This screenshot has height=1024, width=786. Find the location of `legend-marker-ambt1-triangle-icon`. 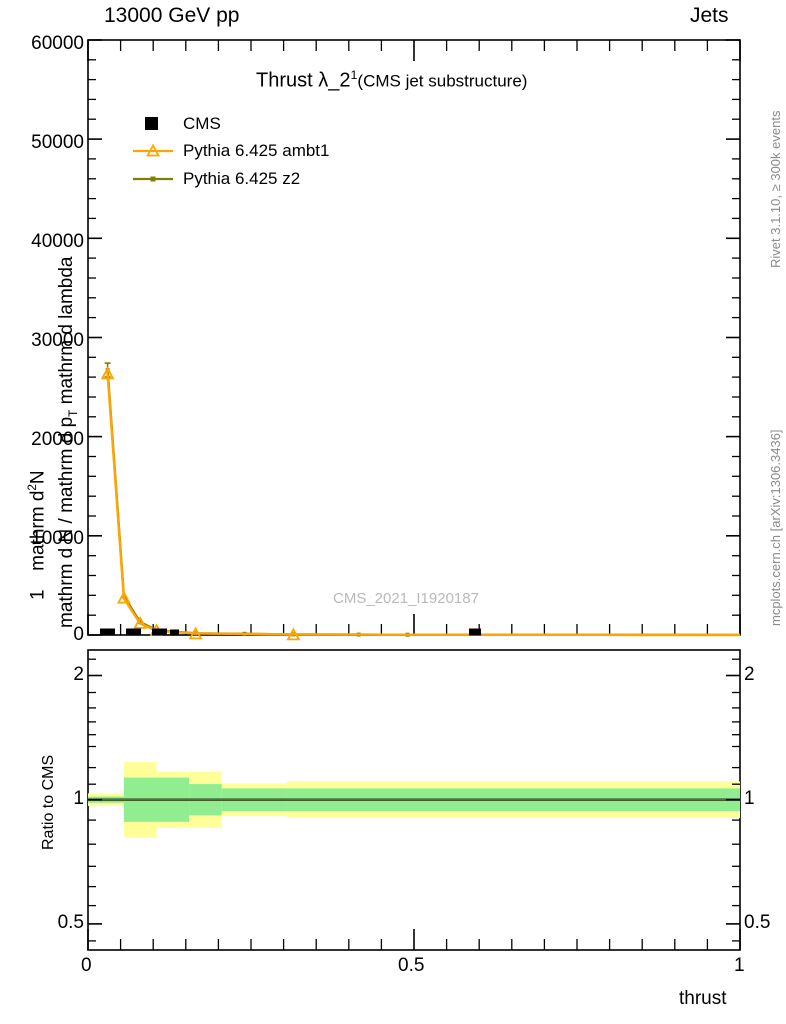

legend-marker-ambt1-triangle-icon is located at coordinates (153, 150).